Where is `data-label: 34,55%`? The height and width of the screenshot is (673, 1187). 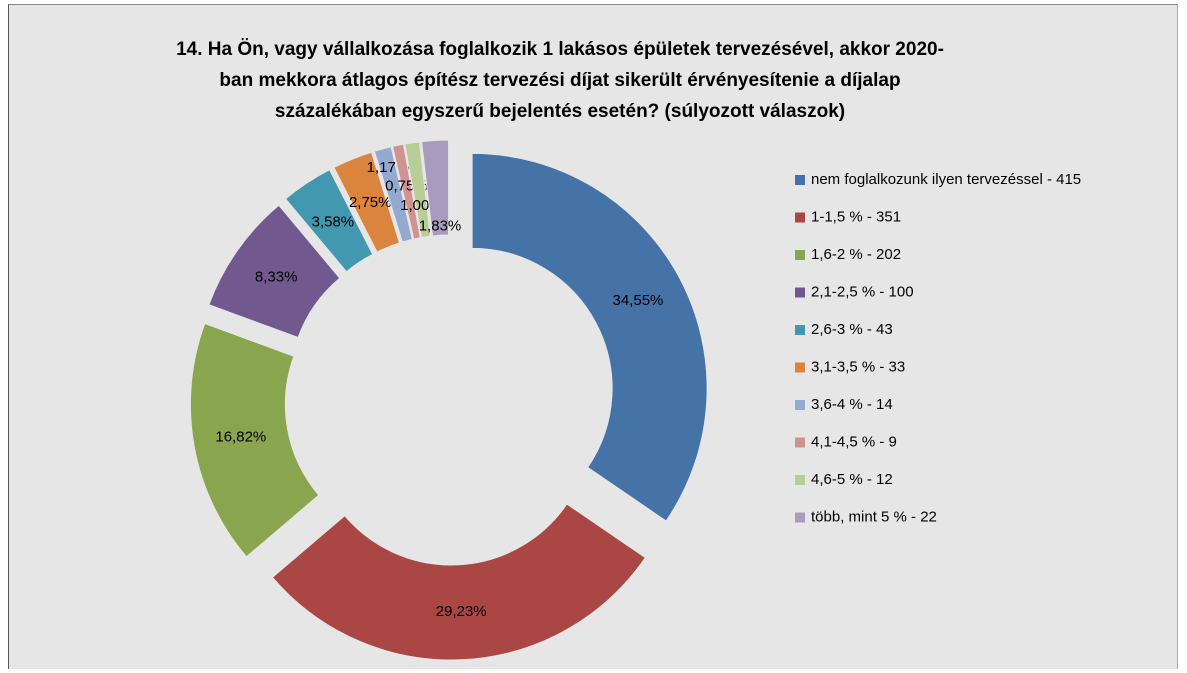
data-label: 34,55% is located at coordinates (638, 300).